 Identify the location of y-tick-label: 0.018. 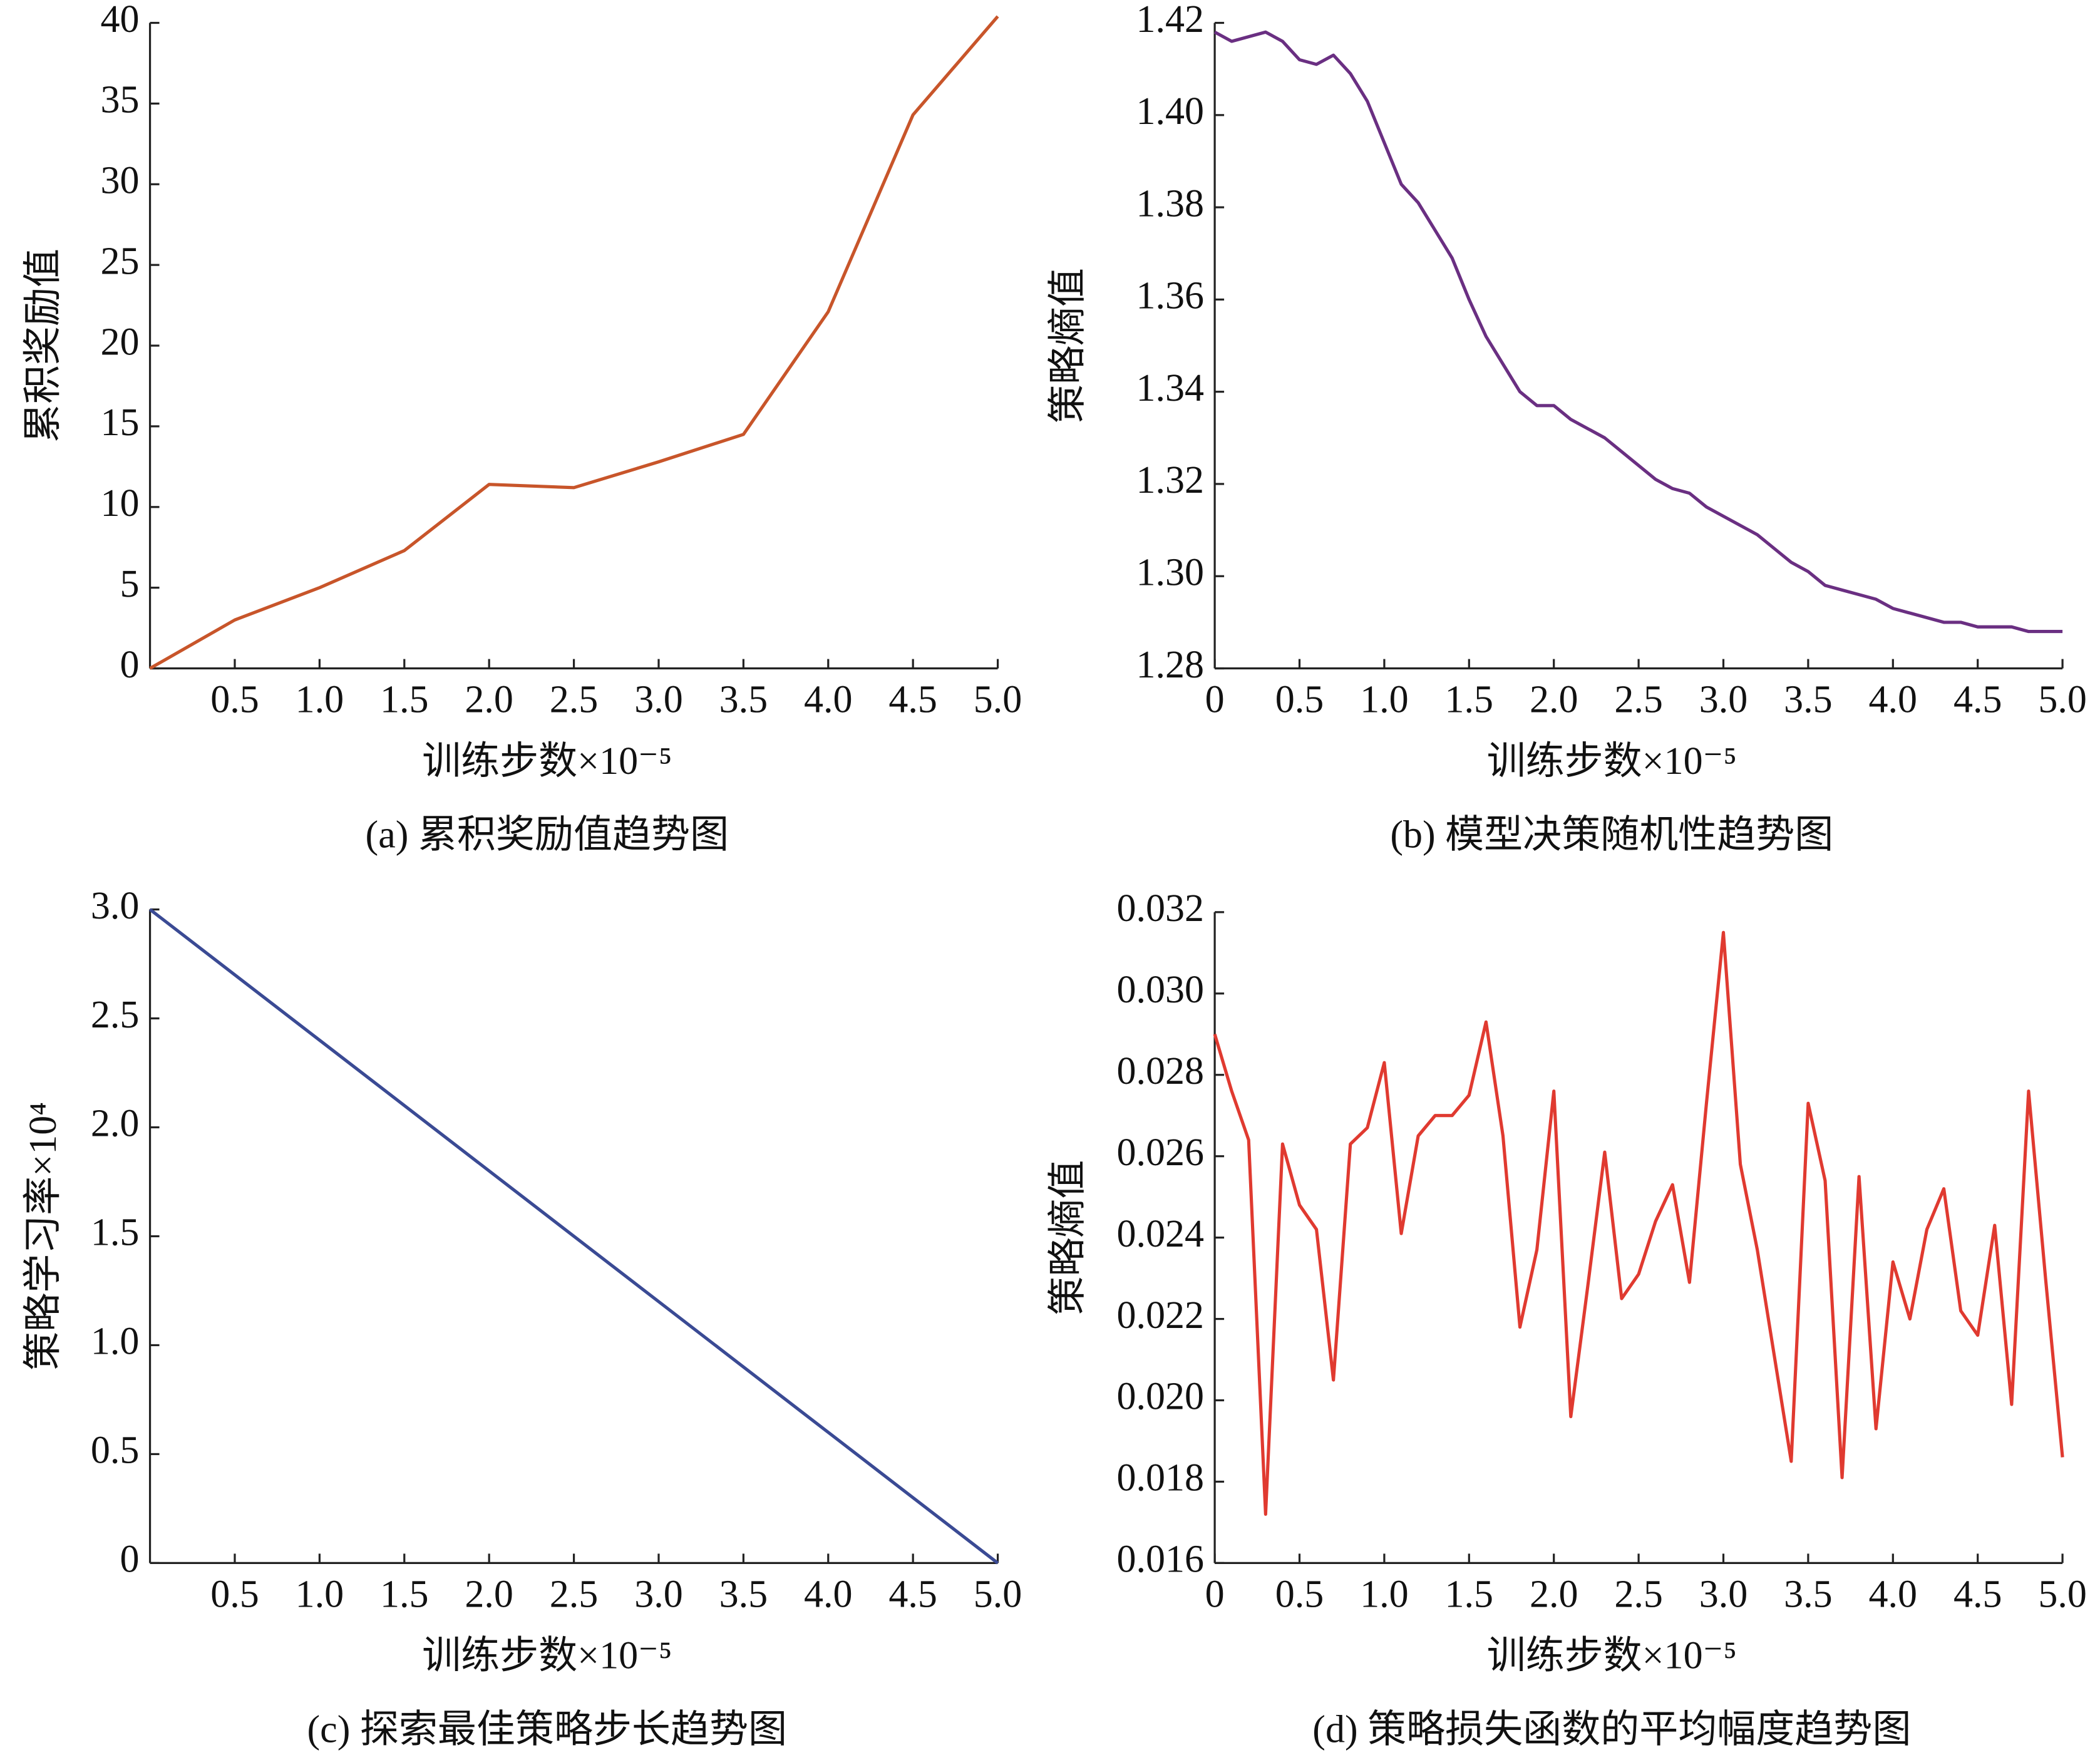
(1160, 1478).